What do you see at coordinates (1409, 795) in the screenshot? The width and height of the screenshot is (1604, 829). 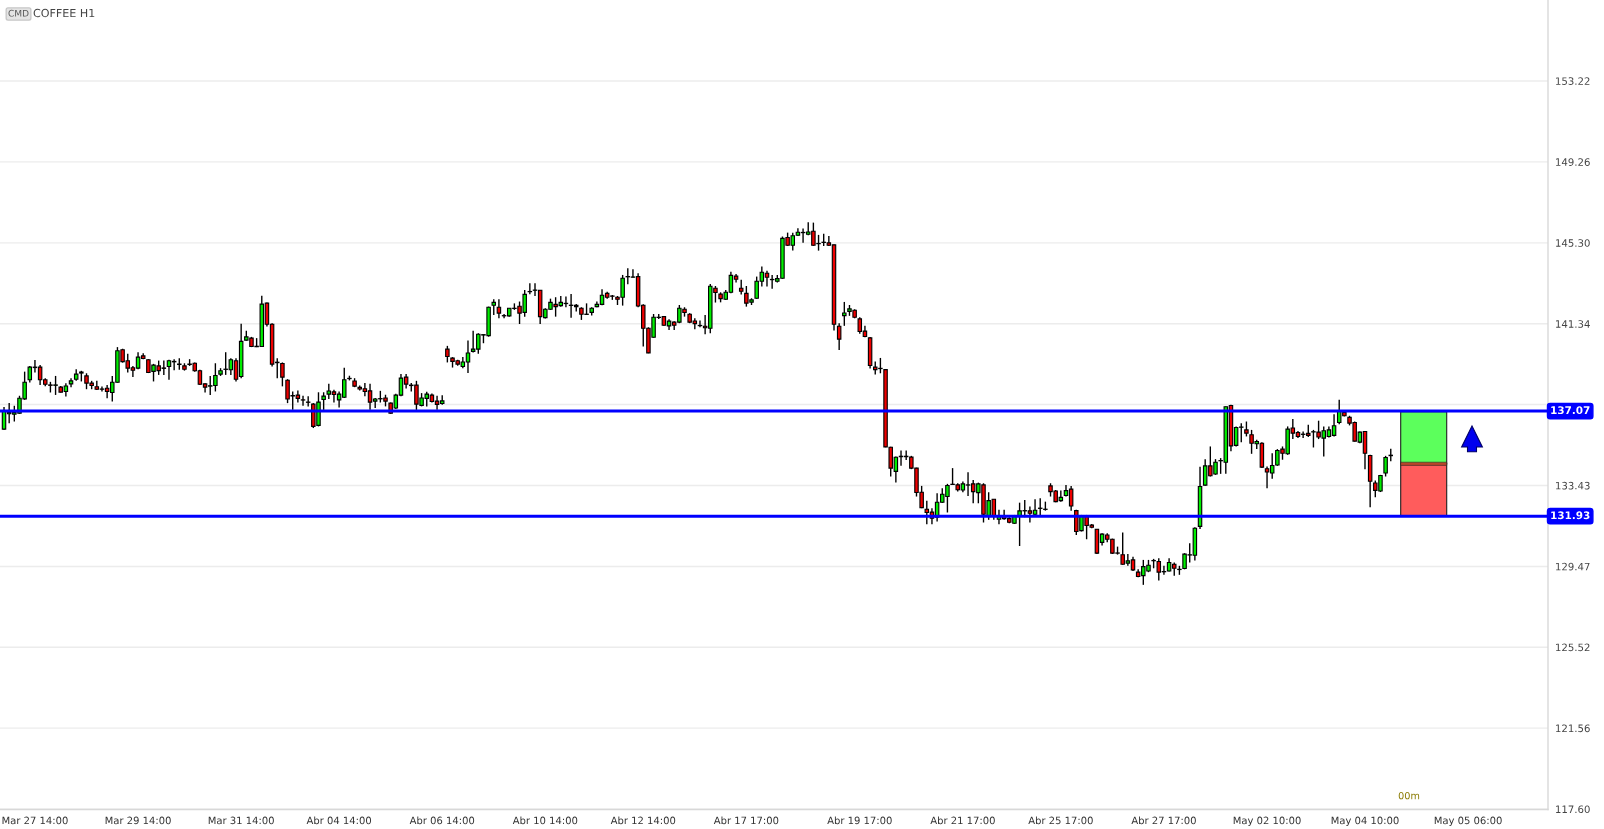 I see `annotation: 00m` at bounding box center [1409, 795].